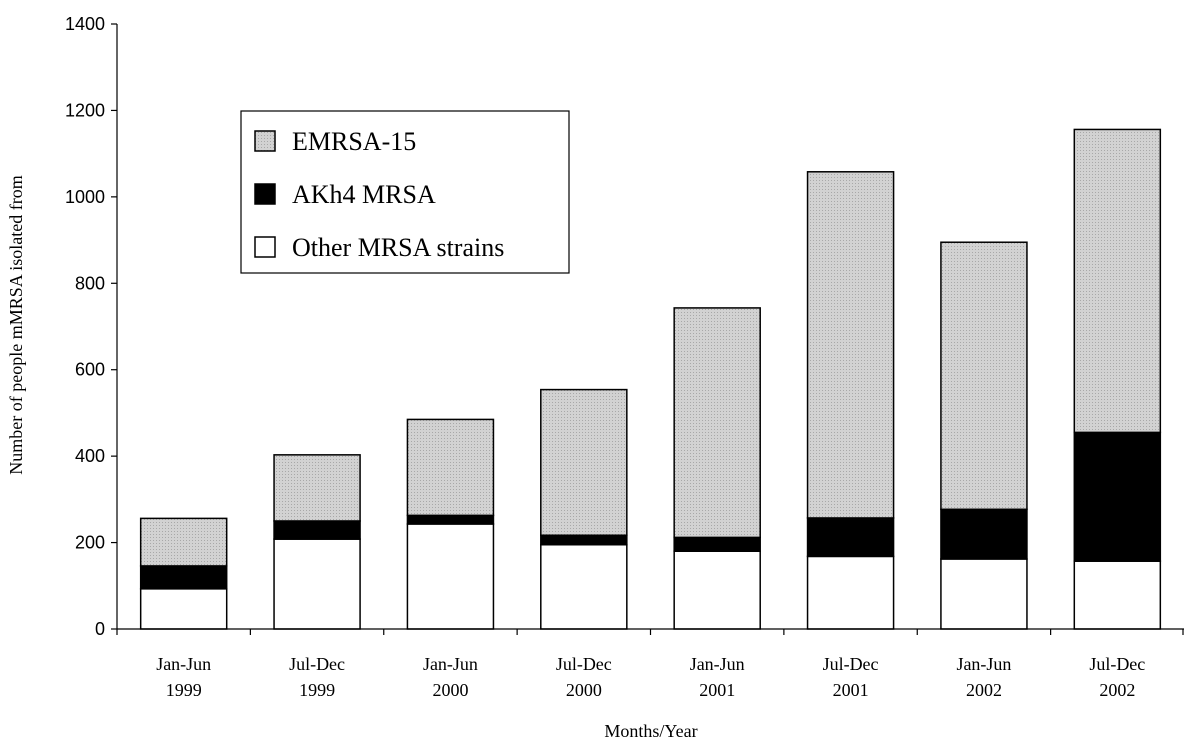  I want to click on legend-swatch-akh4-mrsa, so click(265, 194).